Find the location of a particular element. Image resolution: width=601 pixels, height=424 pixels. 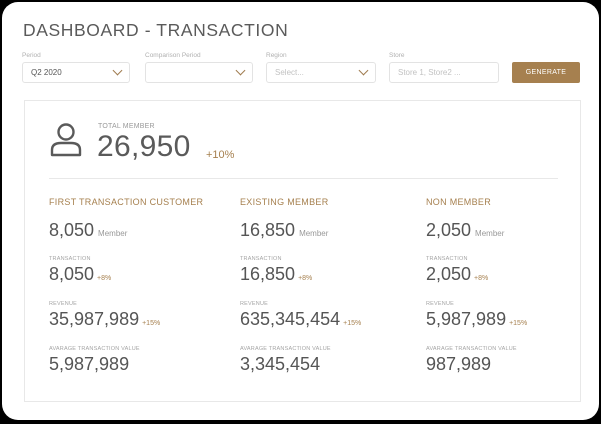

total-member-delta: +10% is located at coordinates (220, 155).